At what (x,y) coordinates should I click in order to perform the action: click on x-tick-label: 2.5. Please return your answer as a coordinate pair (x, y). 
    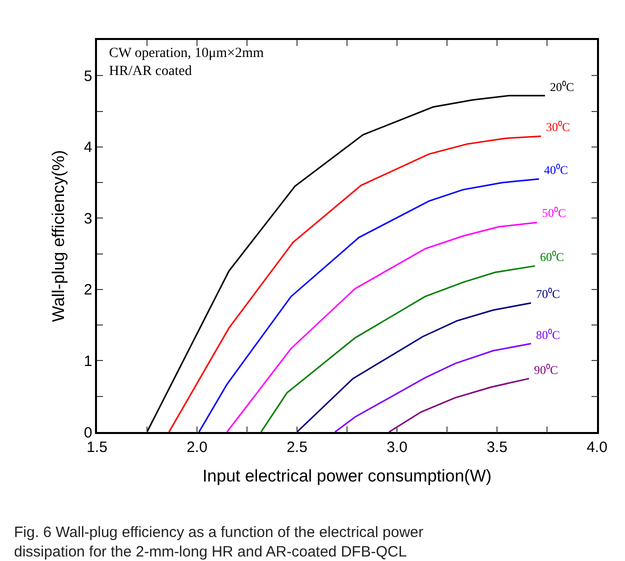
    Looking at the image, I should click on (297, 447).